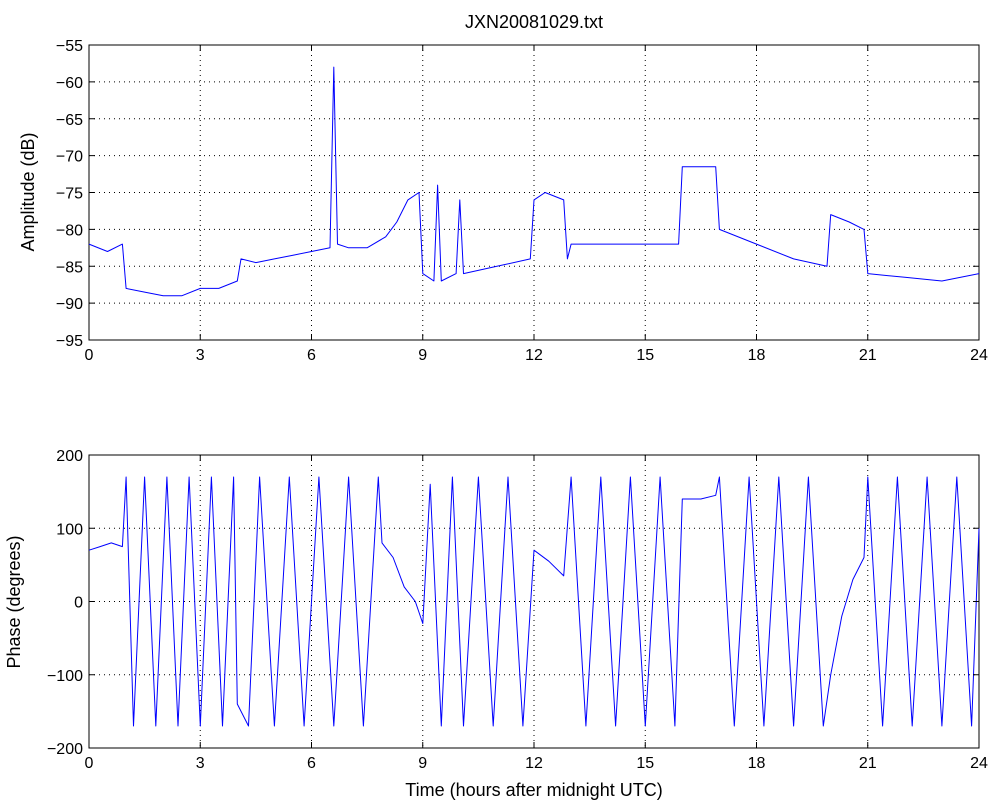 This screenshot has width=998, height=806. I want to click on amplitude-x-tick-label: 0, so click(89, 355).